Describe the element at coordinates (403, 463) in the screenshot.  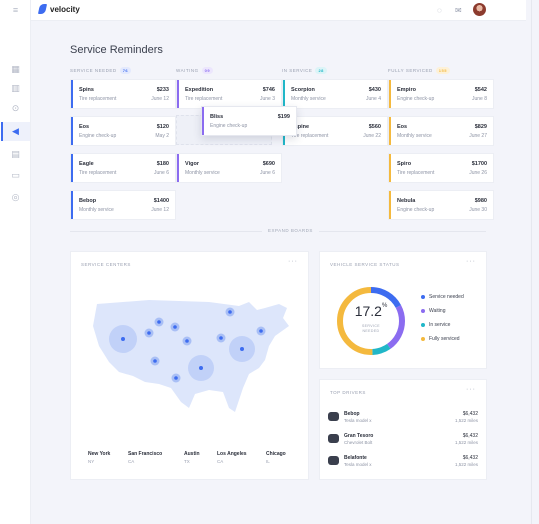
I see `driver-row: Belafonte Tesla model x $6,432 1,522 miles` at that location.